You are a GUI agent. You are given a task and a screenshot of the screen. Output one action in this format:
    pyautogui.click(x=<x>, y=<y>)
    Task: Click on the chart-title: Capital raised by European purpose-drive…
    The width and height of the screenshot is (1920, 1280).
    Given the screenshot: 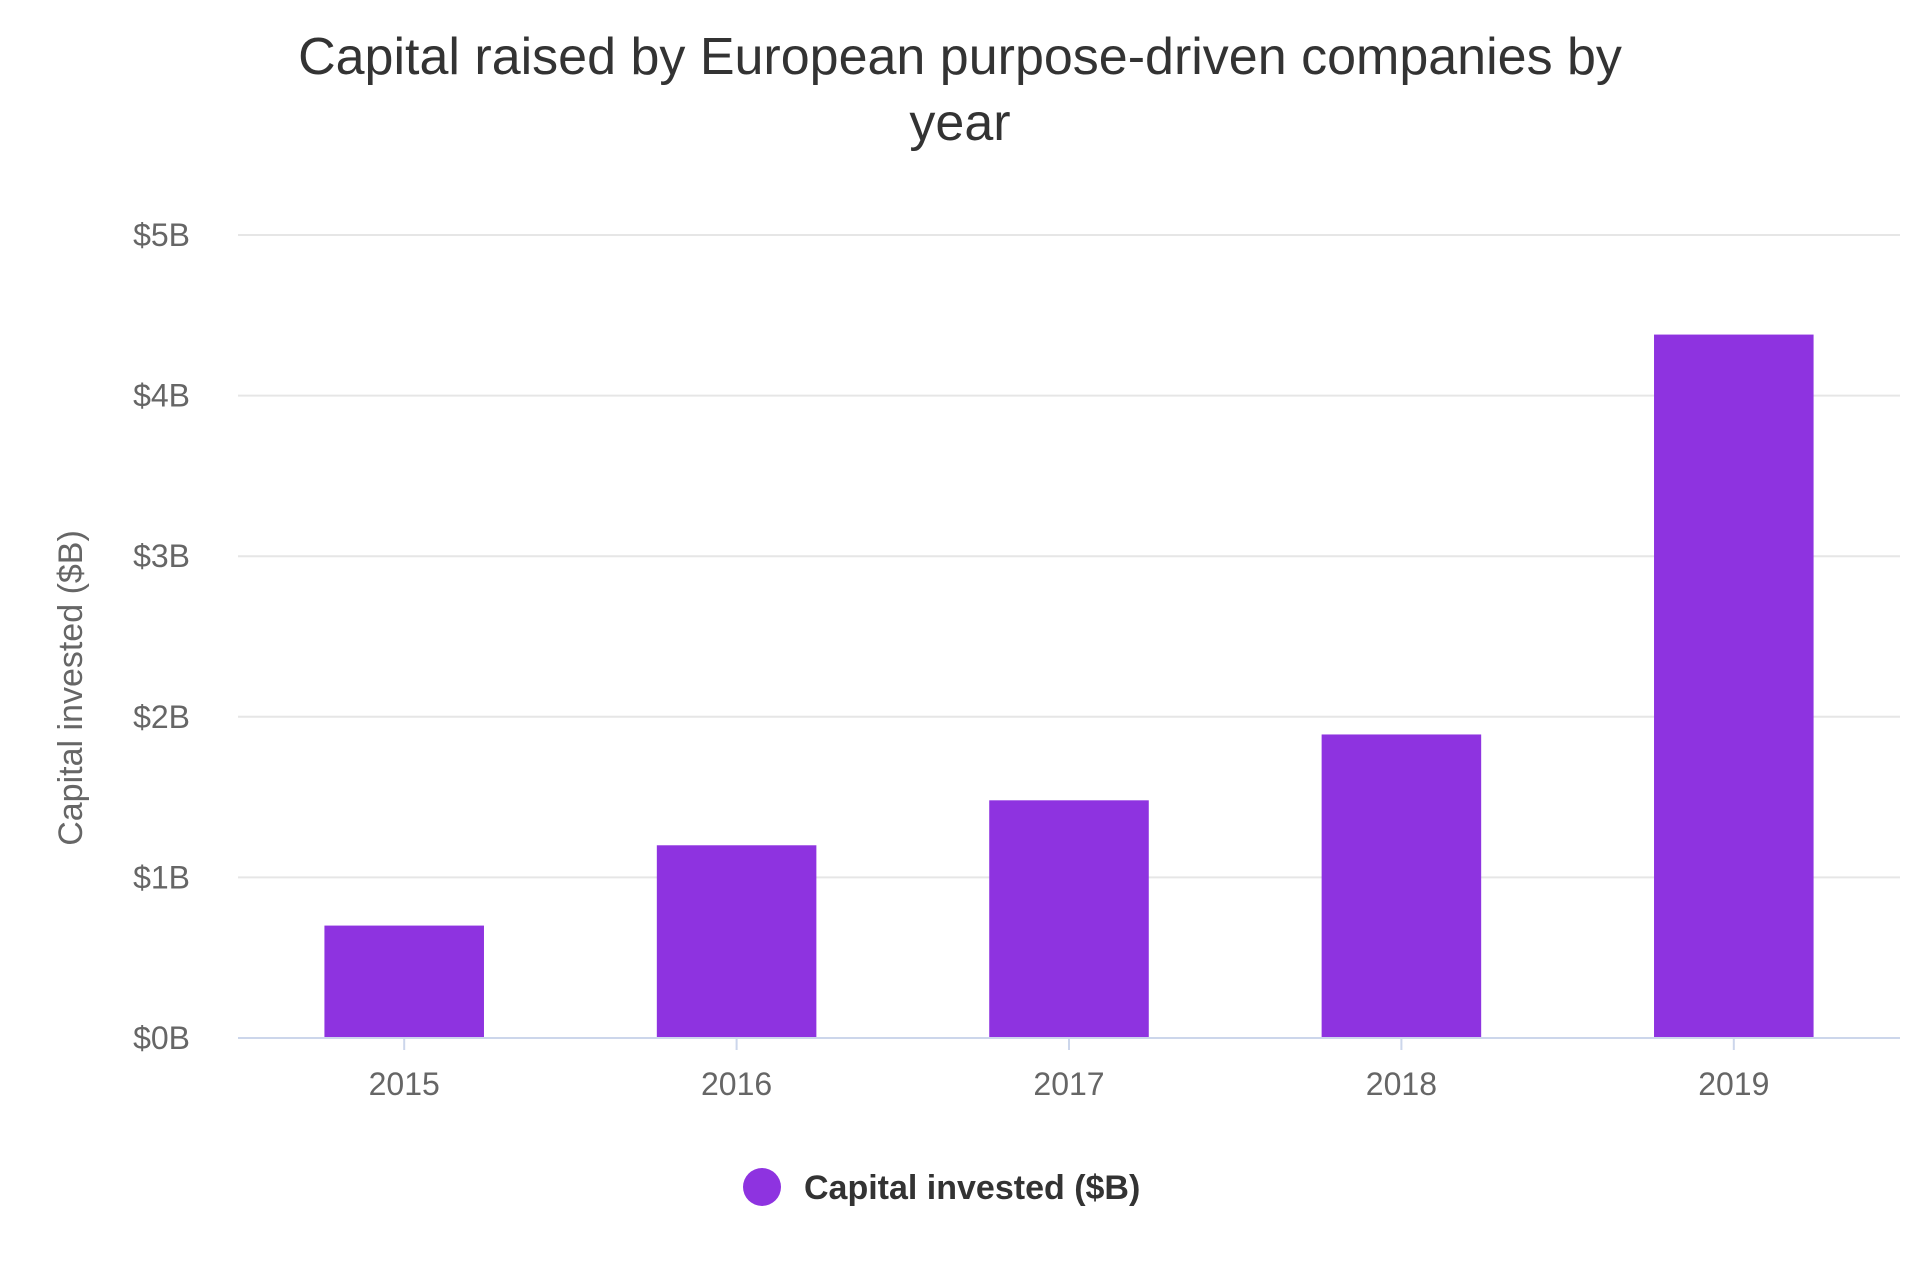 What is the action you would take?
    pyautogui.click(x=960, y=90)
    